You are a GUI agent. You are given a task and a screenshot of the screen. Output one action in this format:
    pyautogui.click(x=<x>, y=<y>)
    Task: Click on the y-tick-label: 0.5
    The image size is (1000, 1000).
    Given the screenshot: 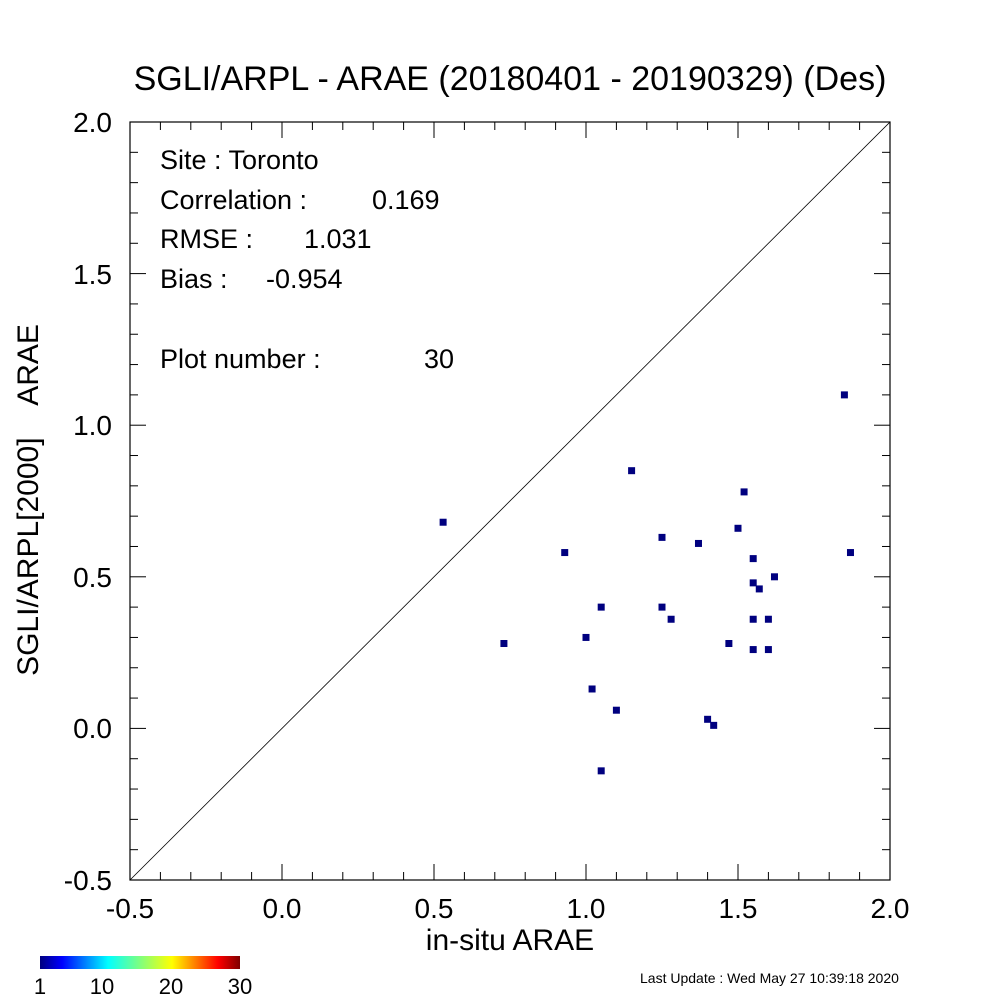 What is the action you would take?
    pyautogui.click(x=92, y=577)
    